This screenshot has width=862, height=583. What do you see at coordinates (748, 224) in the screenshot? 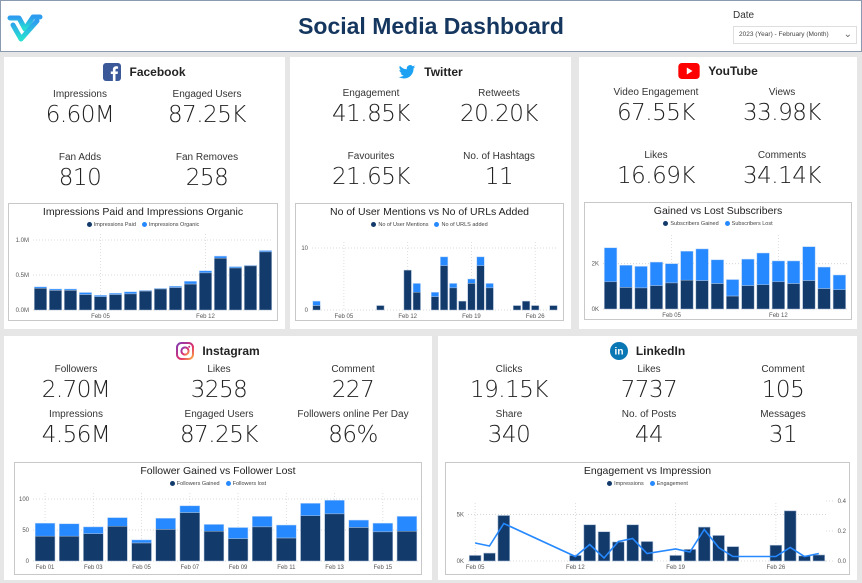
I see `legend-item: Subscribers Lost` at bounding box center [748, 224].